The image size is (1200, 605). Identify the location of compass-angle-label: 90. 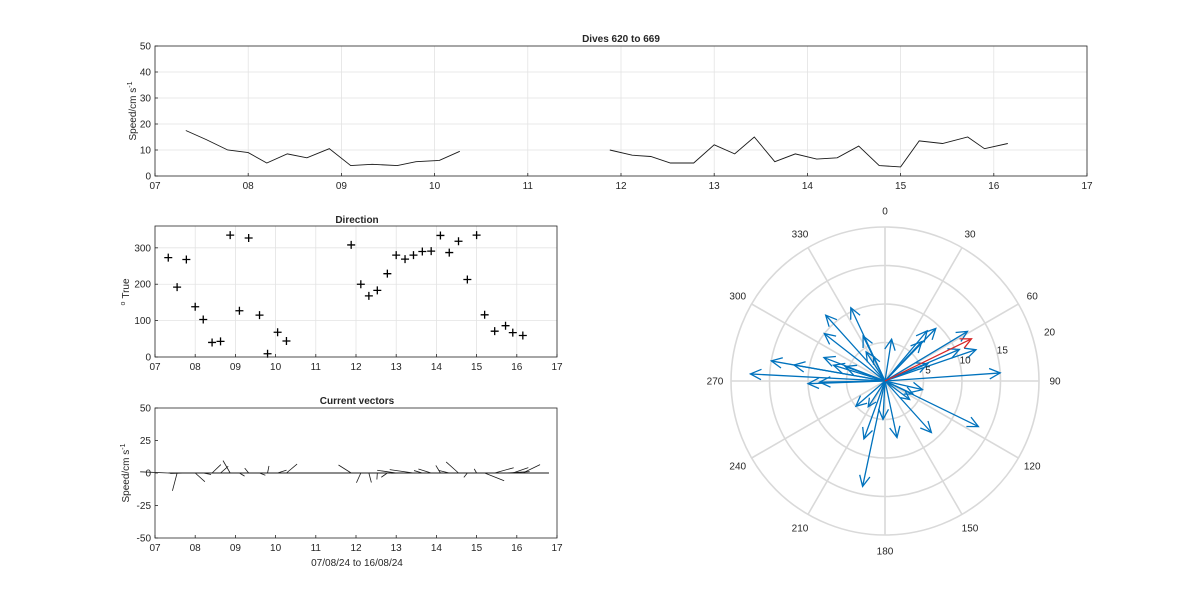
(1055, 382).